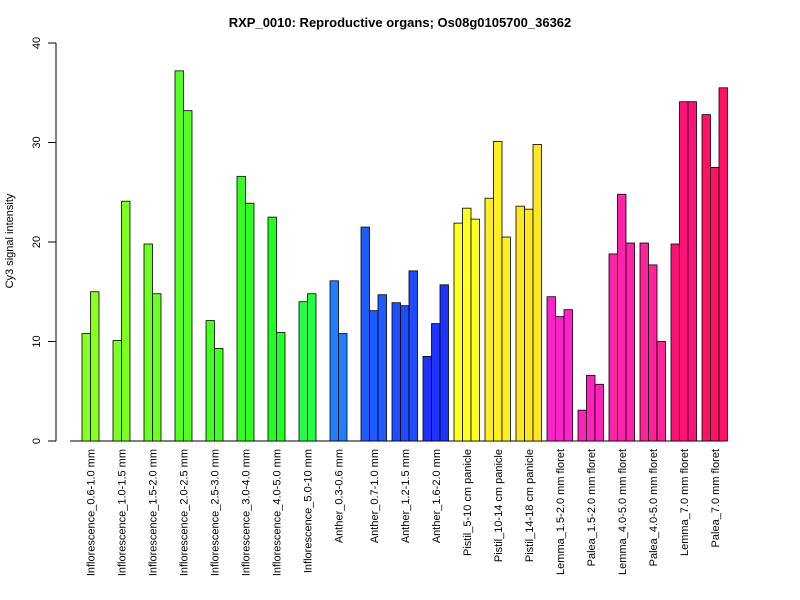 Image resolution: width=800 pixels, height=600 pixels. Describe the element at coordinates (340, 496) in the screenshot. I see `x-category-label: Anther_0.3-0.6 mm` at that location.